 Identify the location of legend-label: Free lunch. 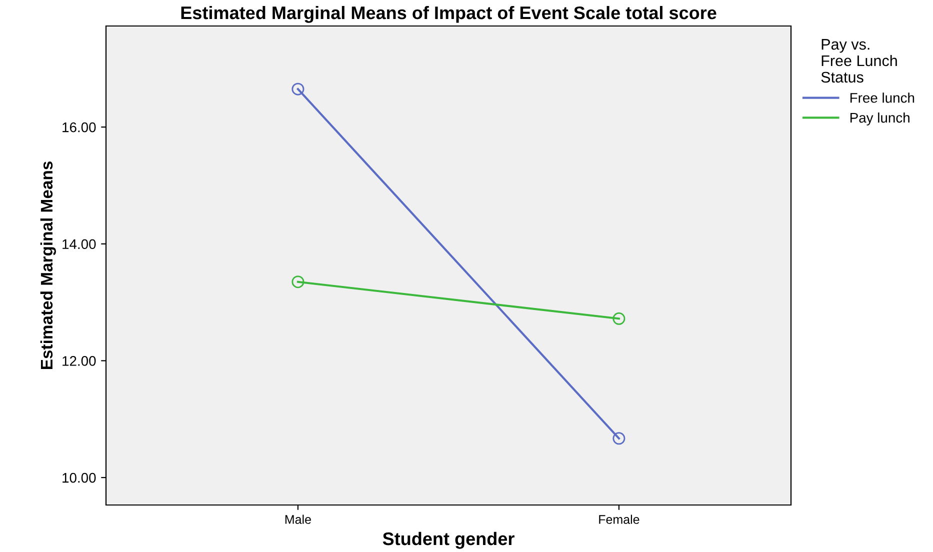
(882, 97).